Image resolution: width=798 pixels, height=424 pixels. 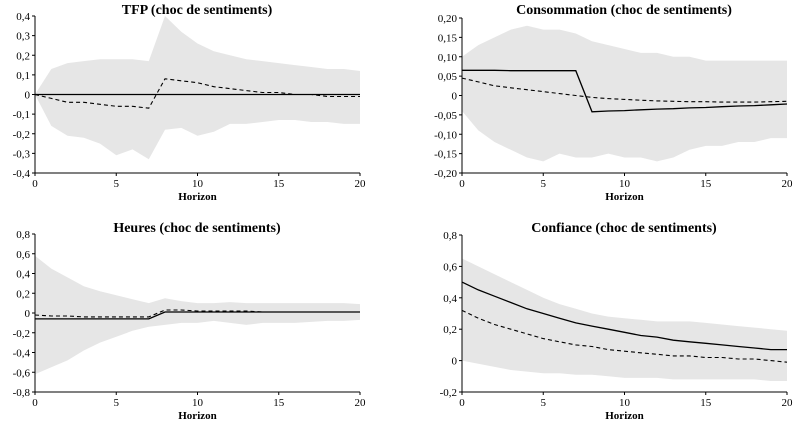 I want to click on y-tick-label: 0,05, so click(x=448, y=77).